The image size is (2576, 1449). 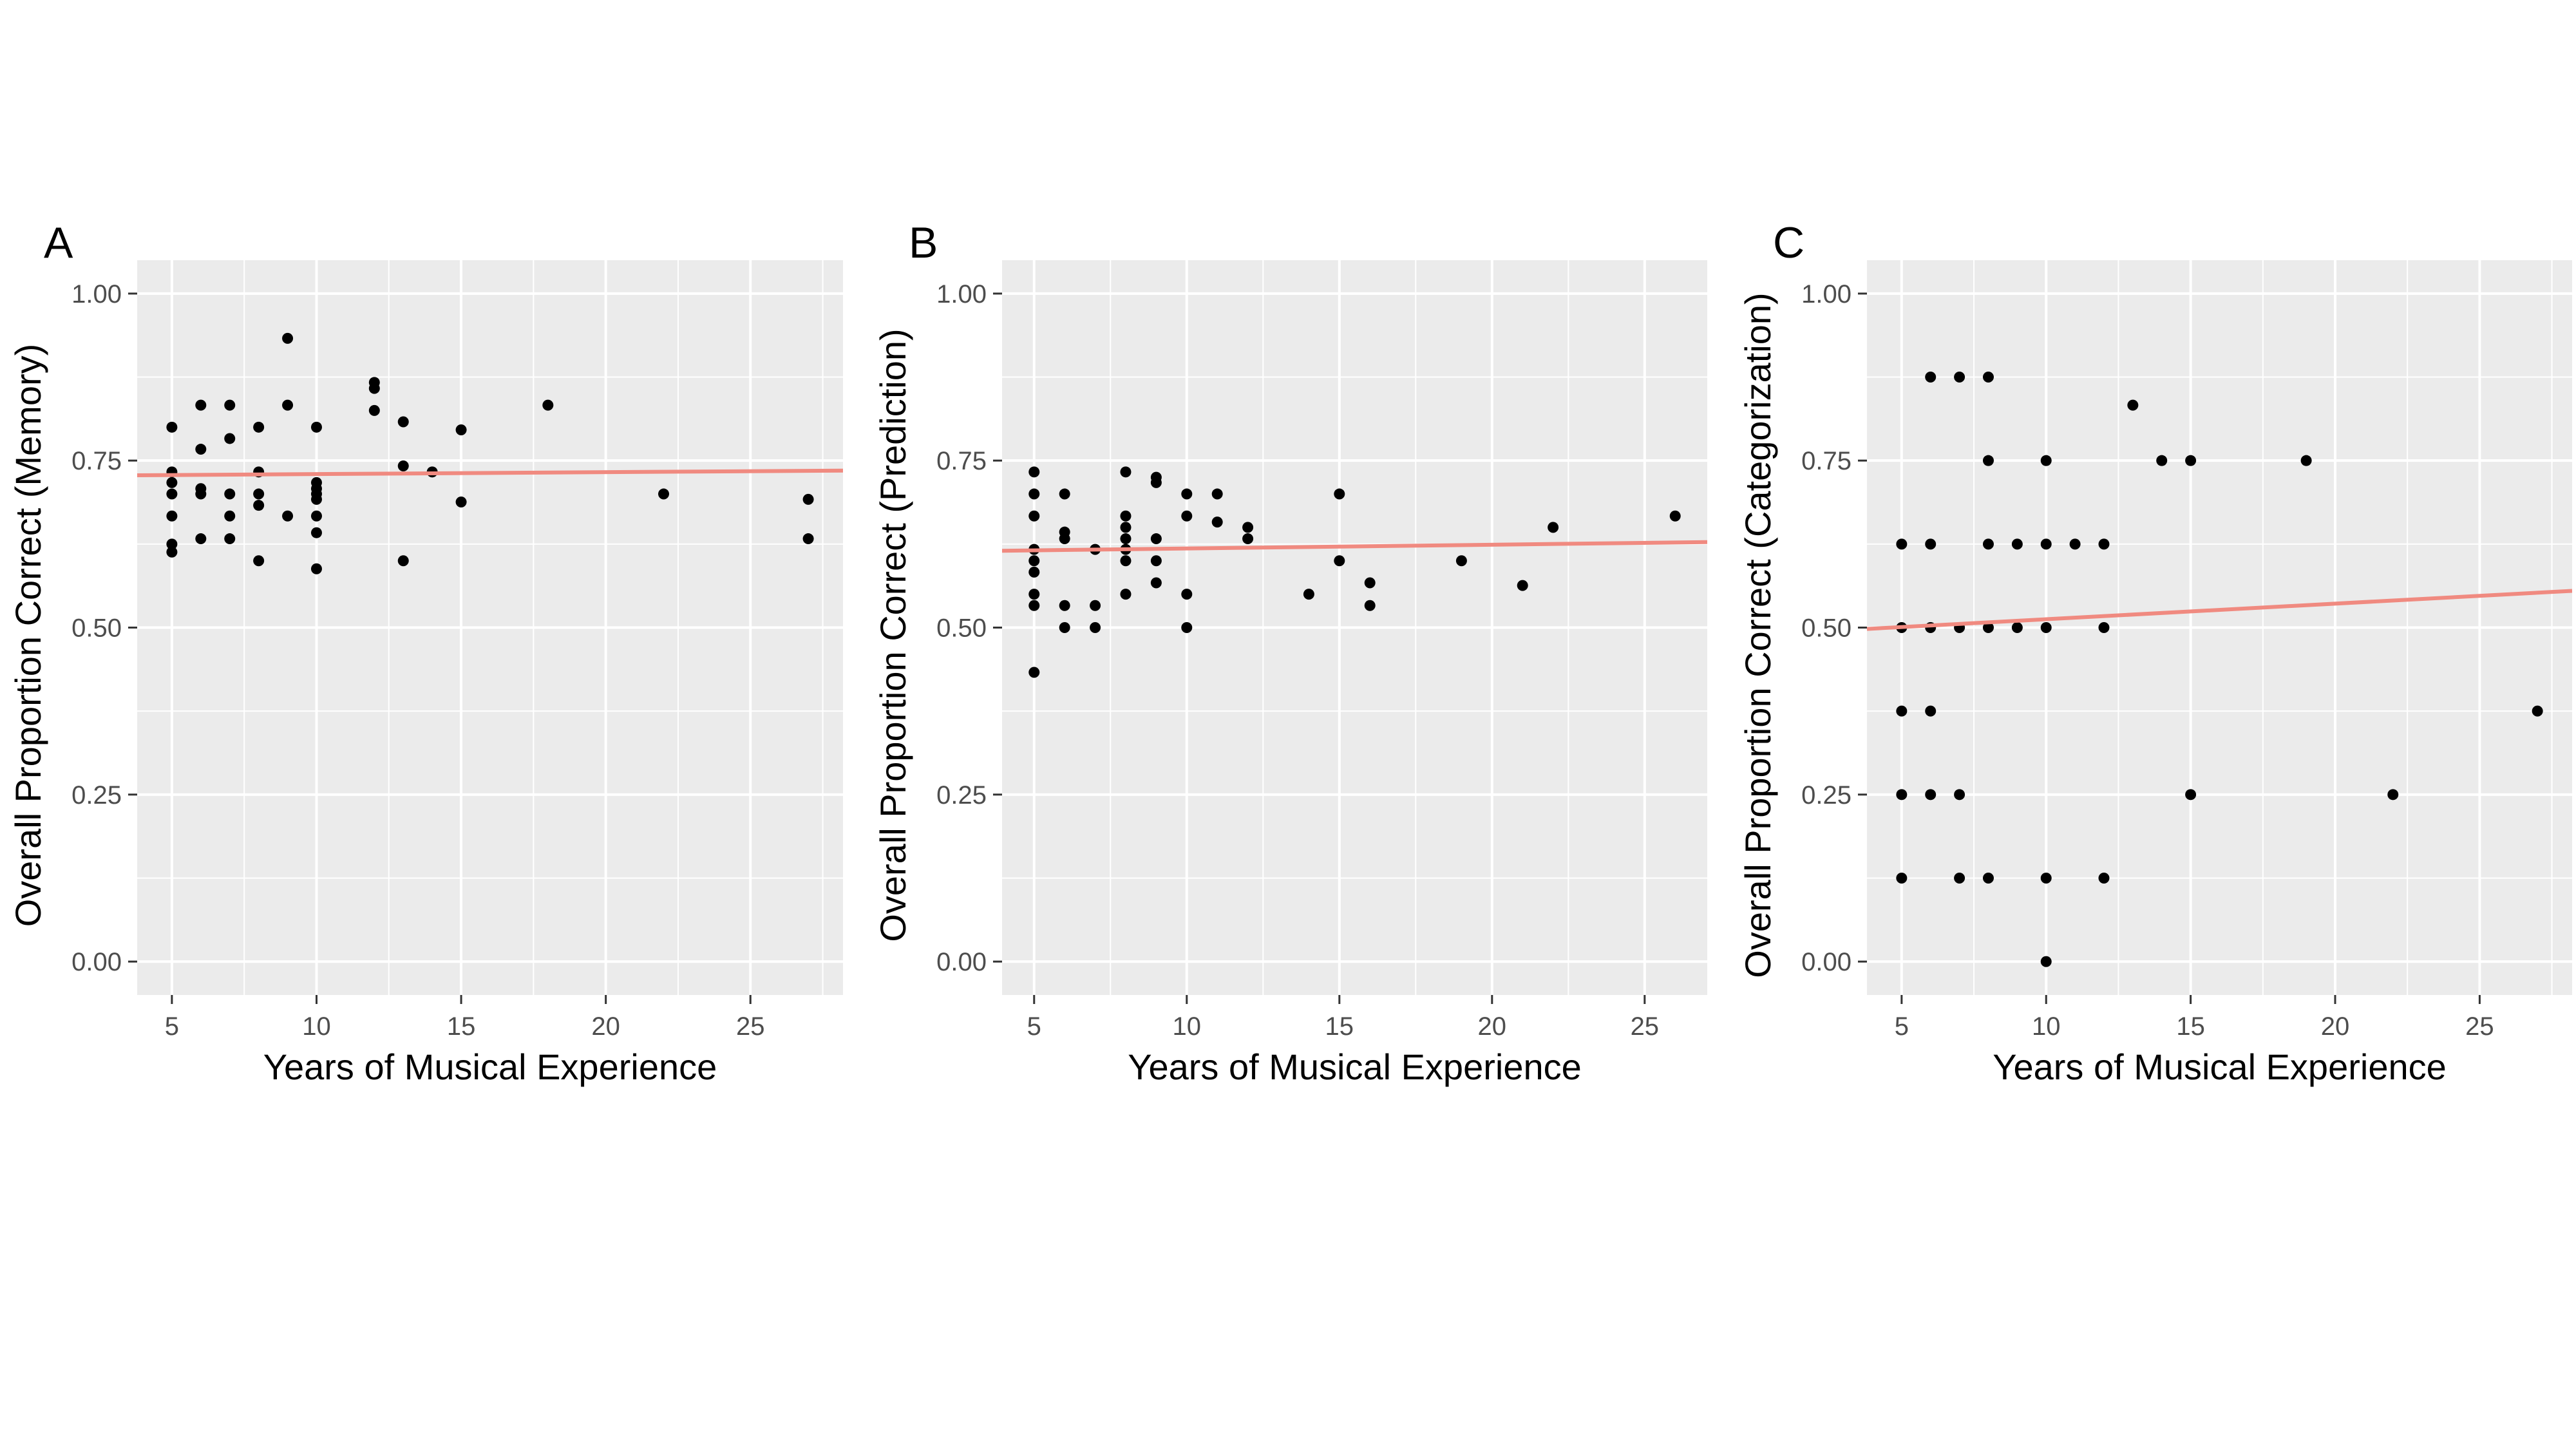 I want to click on panel-c-x-tick-label: 10, so click(x=2047, y=1027).